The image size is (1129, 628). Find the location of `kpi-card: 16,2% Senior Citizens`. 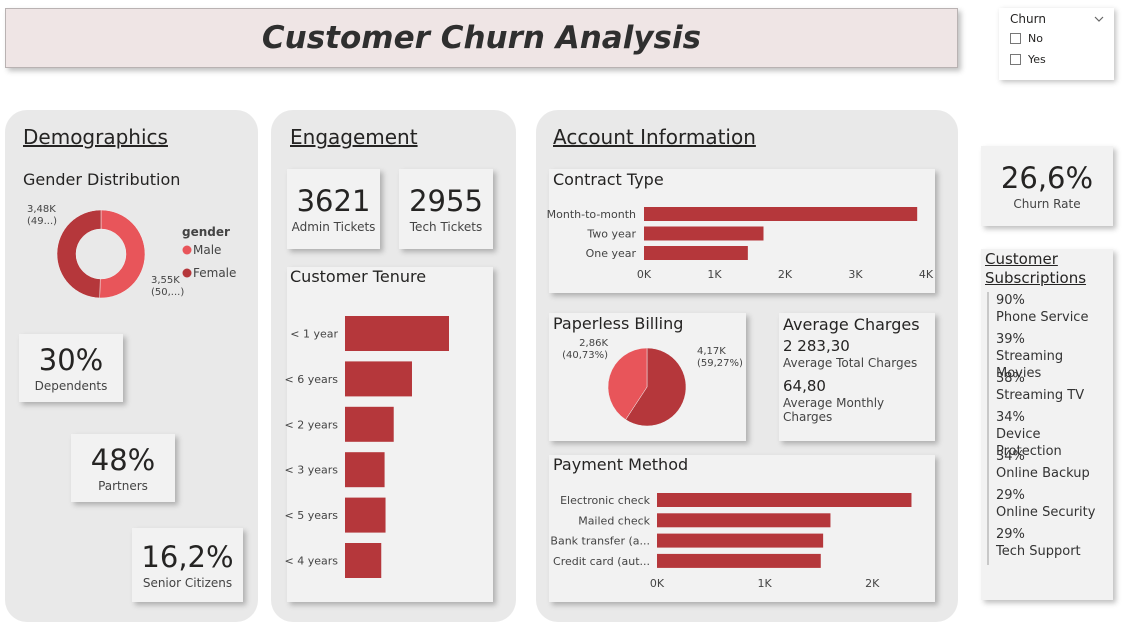

kpi-card: 16,2% Senior Citizens is located at coordinates (187, 565).